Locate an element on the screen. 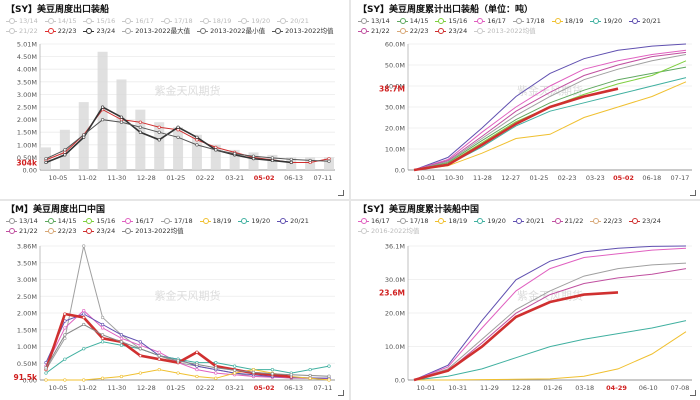 This screenshot has height=400, width=700. legend-item: 22/23 is located at coordinates (606, 221).